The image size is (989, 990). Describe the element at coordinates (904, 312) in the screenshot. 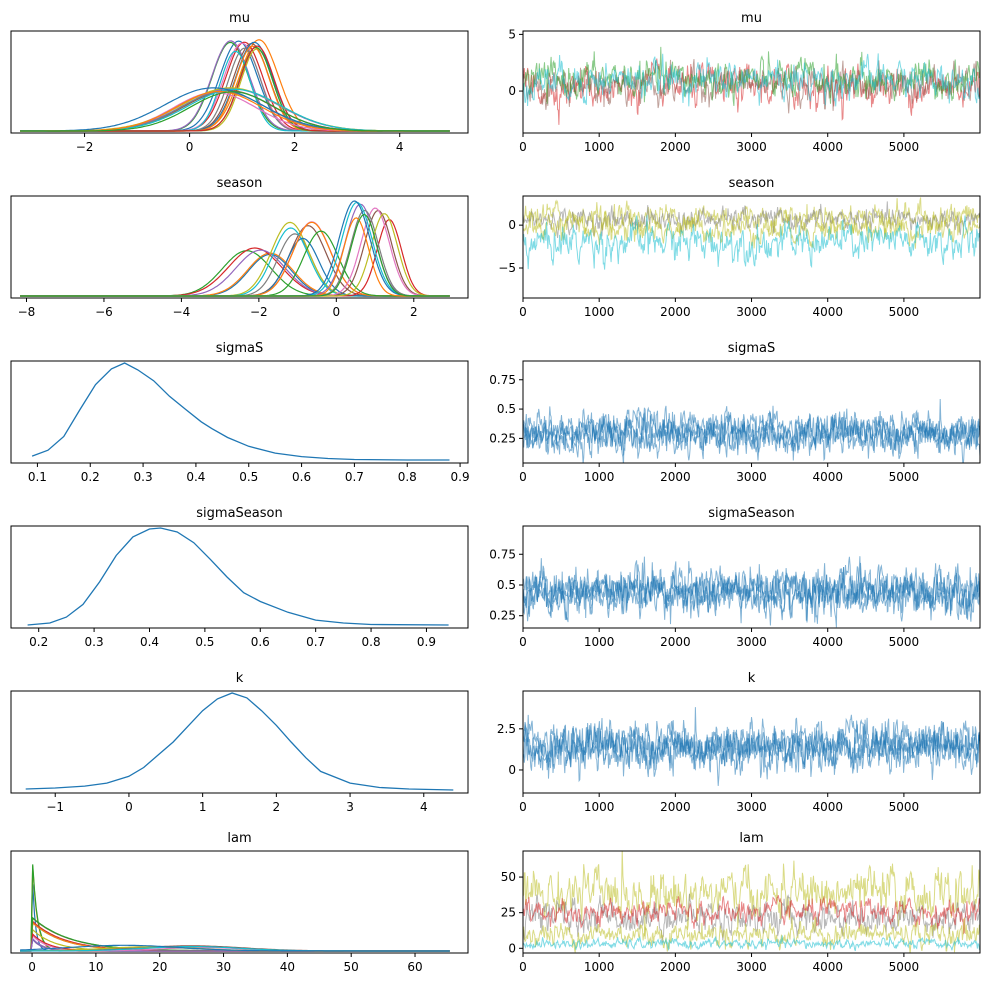

I see `season-trace-xtick-label: 5000` at that location.